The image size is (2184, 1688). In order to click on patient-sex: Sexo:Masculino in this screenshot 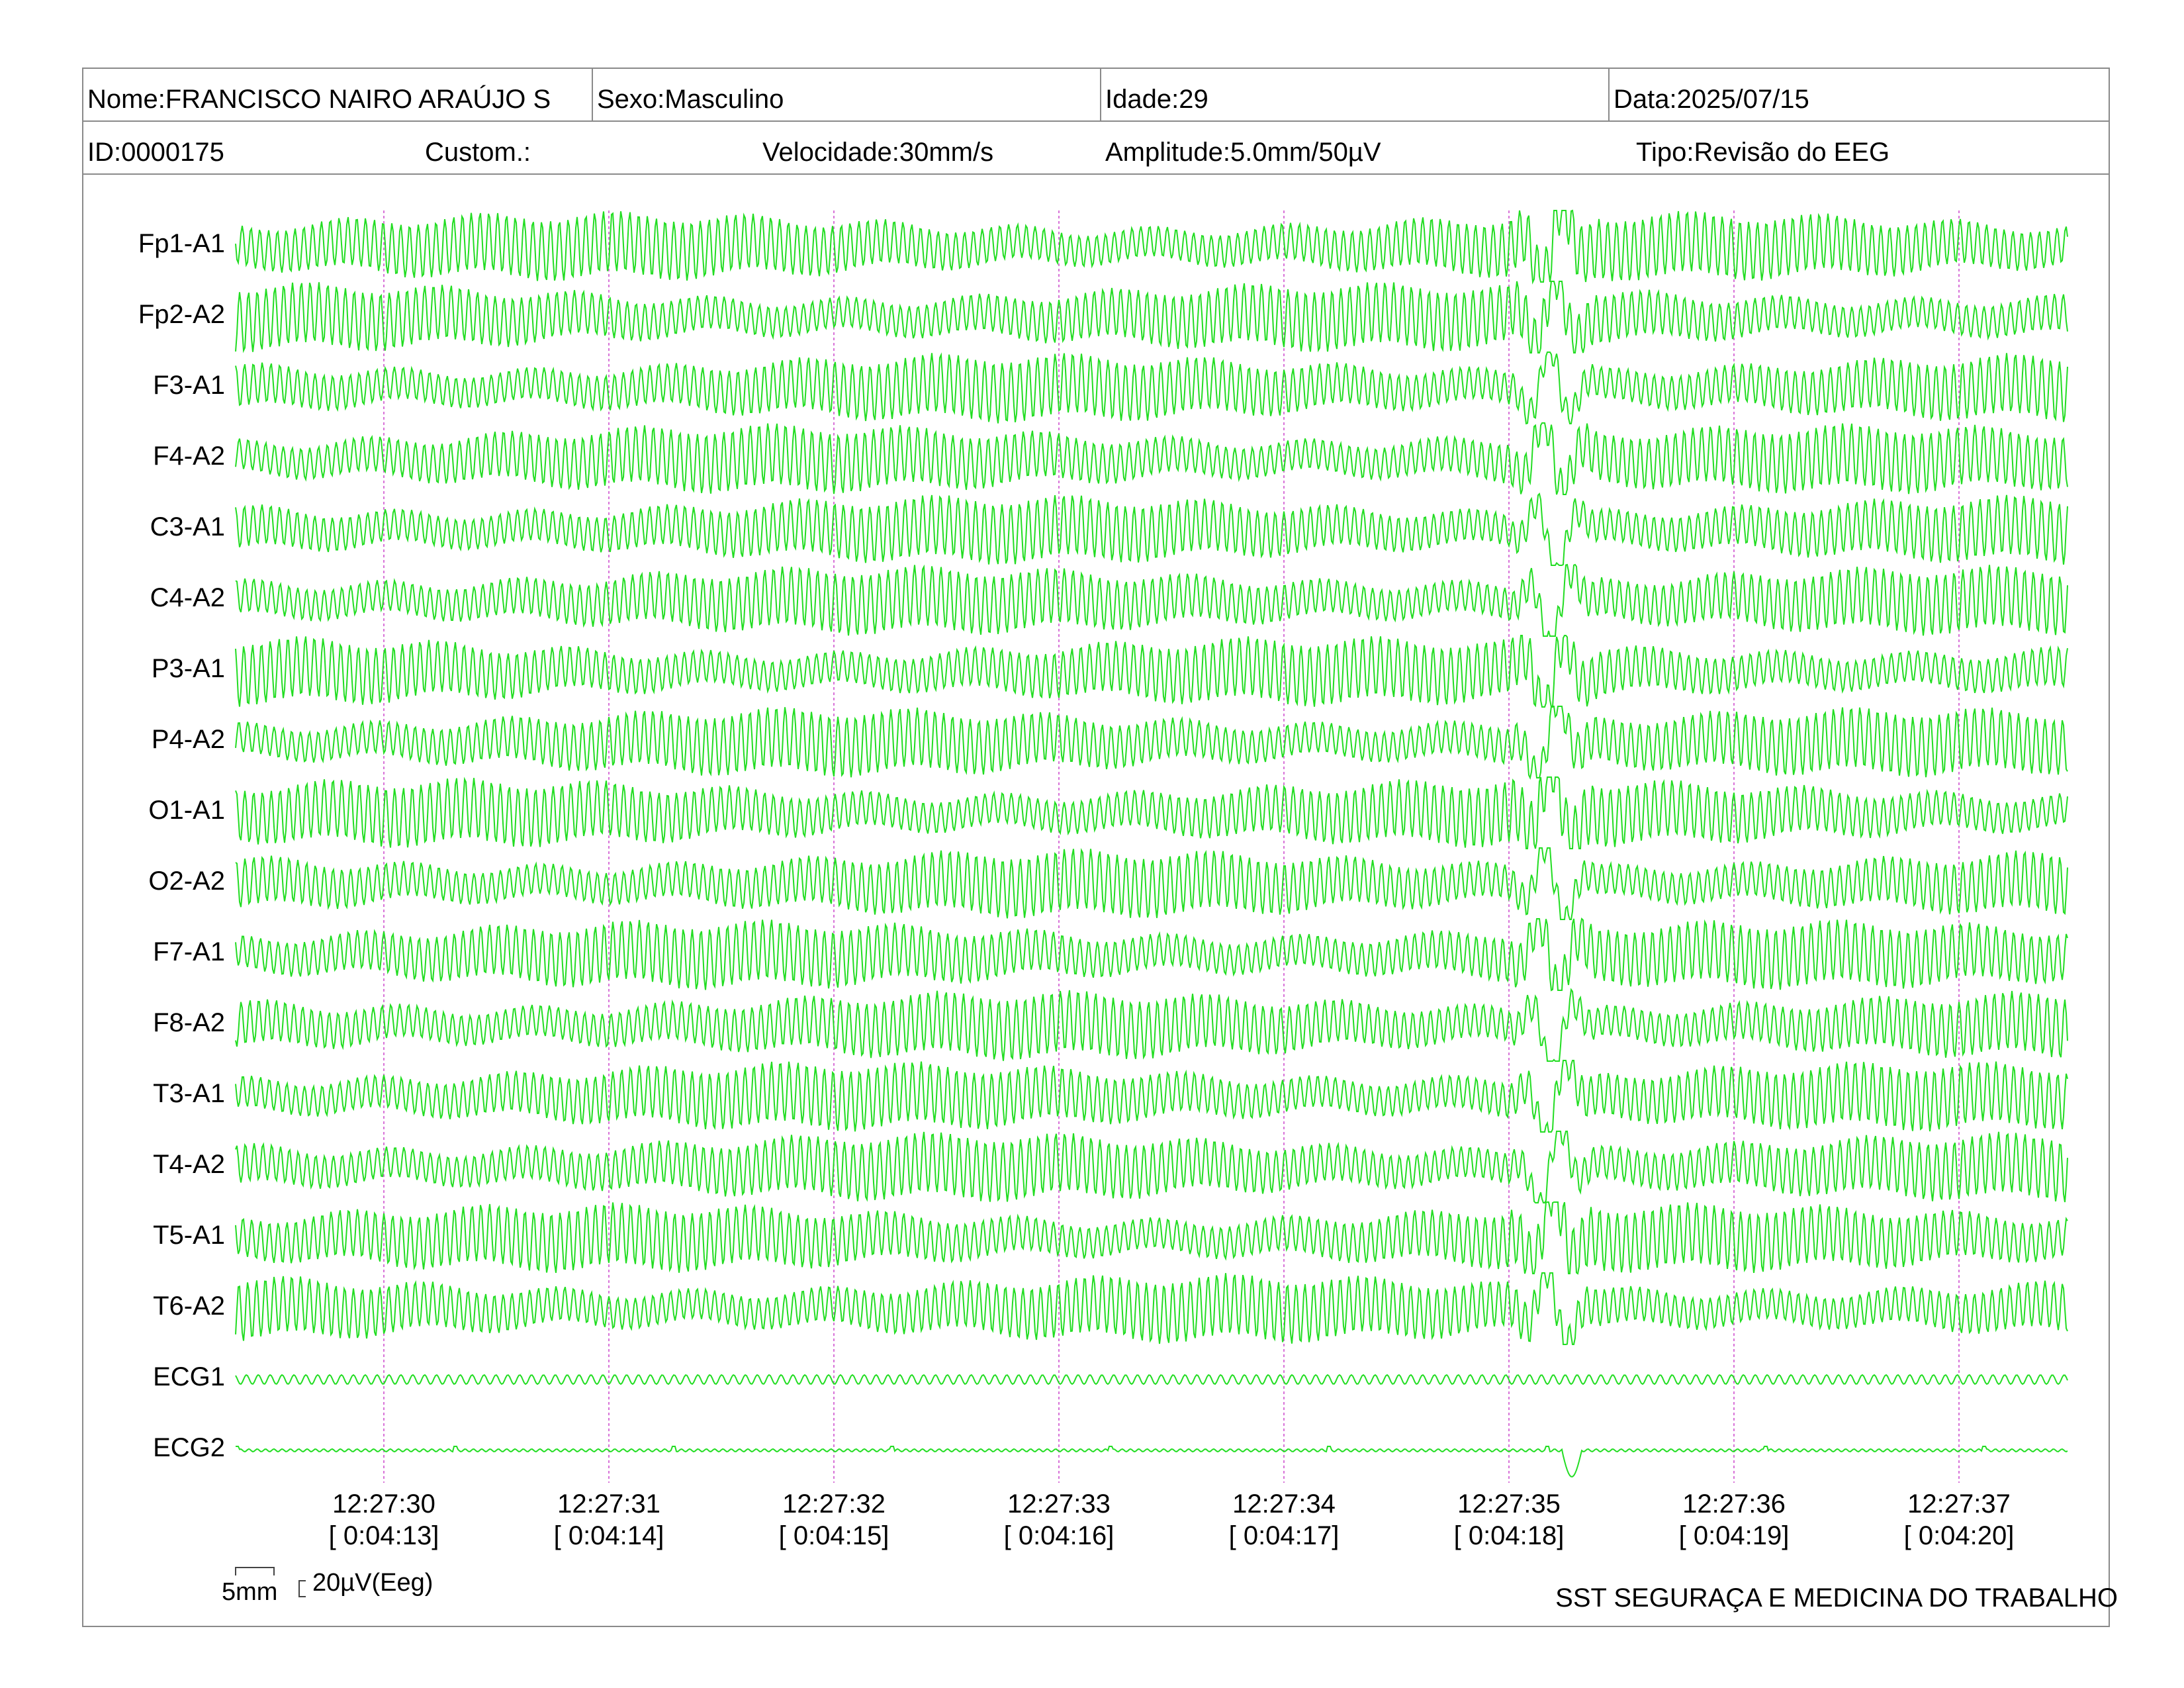, I will do `click(691, 99)`.